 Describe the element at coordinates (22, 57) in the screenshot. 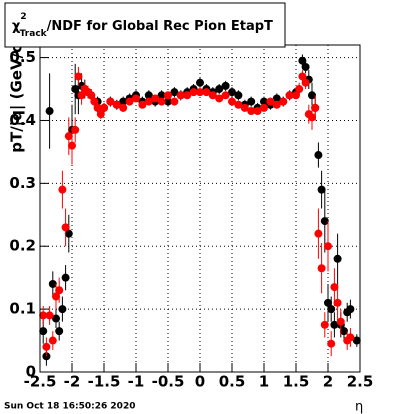

I see `y-tick-label: 0.5` at that location.